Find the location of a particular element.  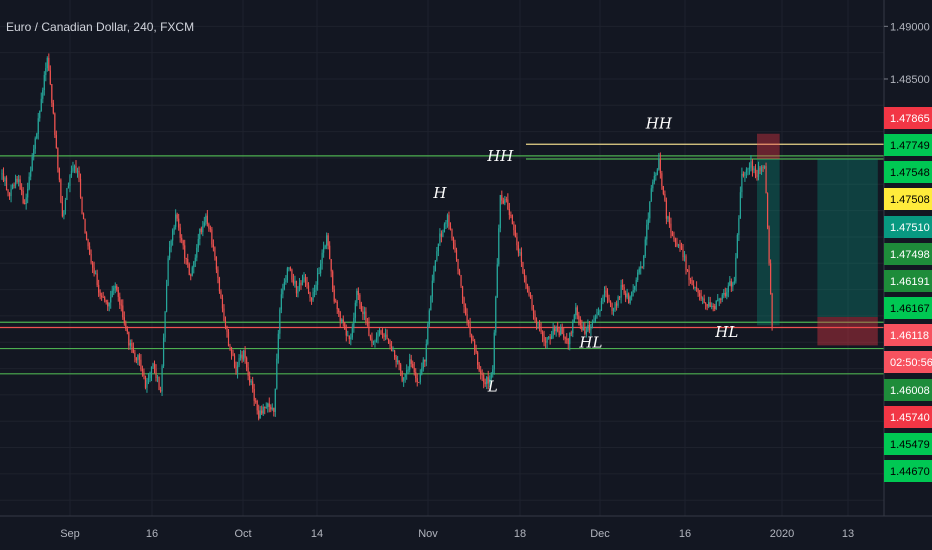

long-position-stop-zone is located at coordinates (847, 331).